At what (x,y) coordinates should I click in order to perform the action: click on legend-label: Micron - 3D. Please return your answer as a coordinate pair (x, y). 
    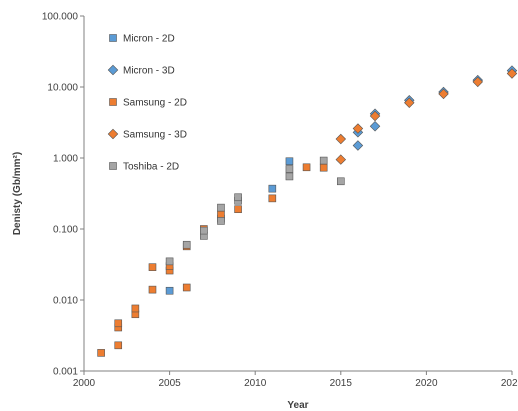
    Looking at the image, I should click on (149, 71).